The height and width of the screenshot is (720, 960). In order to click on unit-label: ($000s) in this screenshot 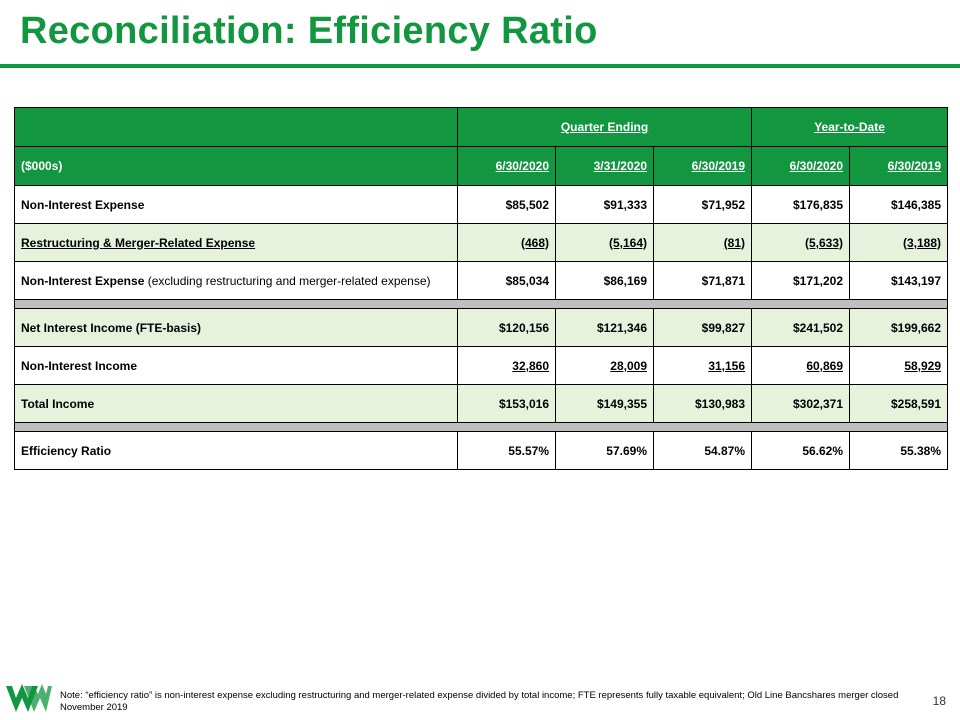, I will do `click(236, 166)`.